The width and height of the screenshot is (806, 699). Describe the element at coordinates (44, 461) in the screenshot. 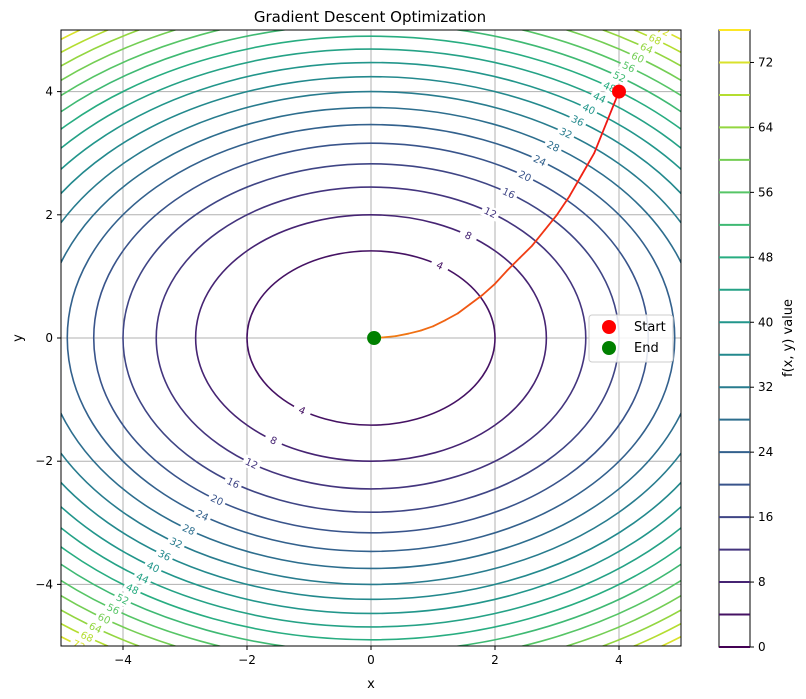

I see `y-tick-label: −2` at that location.